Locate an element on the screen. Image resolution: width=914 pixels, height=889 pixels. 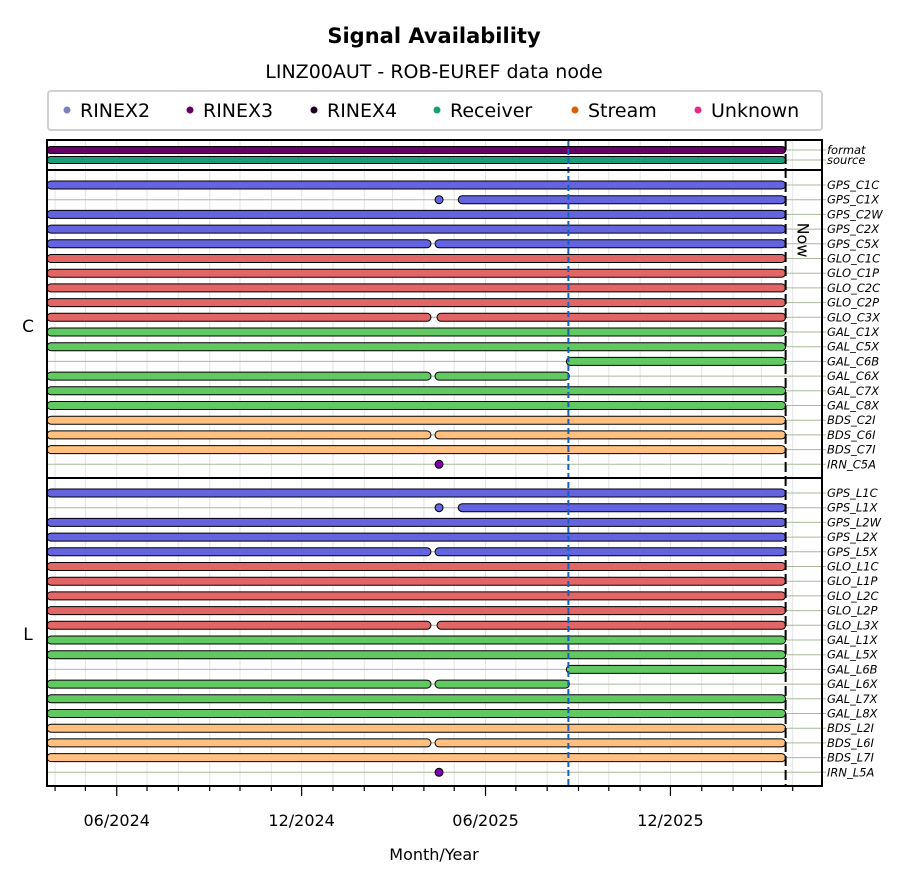
row-label: GLO_L2C is located at coordinates (853, 596).